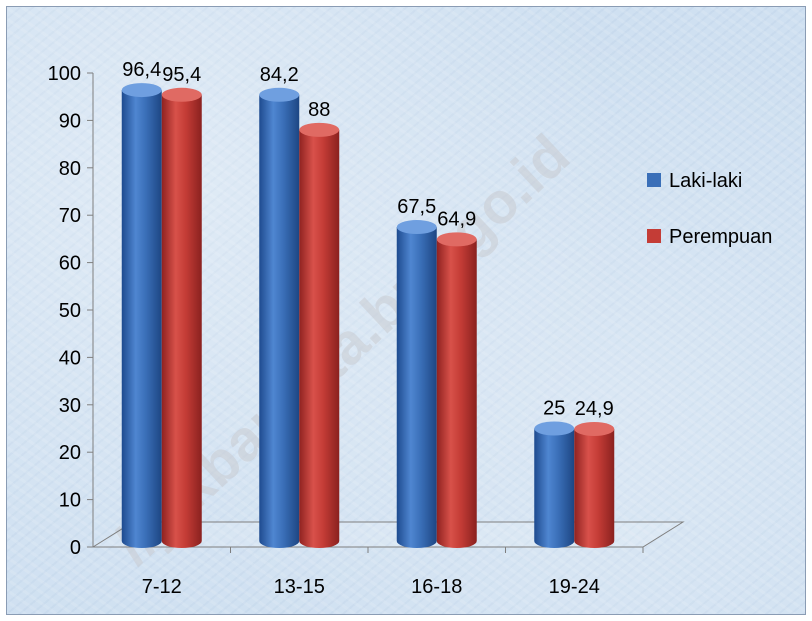 This screenshot has height=621, width=812. I want to click on y-tick-label: 40, so click(70, 358).